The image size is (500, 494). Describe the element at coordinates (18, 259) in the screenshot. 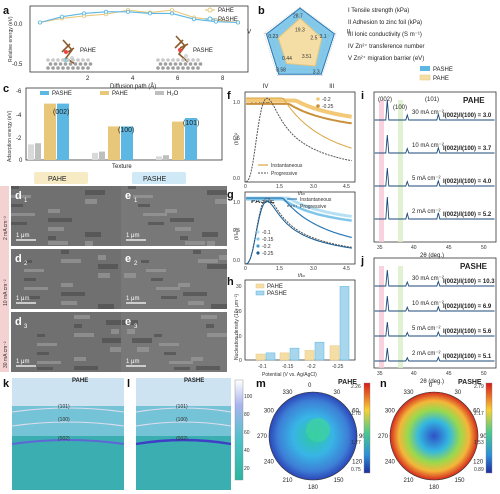

I see `sem-label-d2: d` at that location.